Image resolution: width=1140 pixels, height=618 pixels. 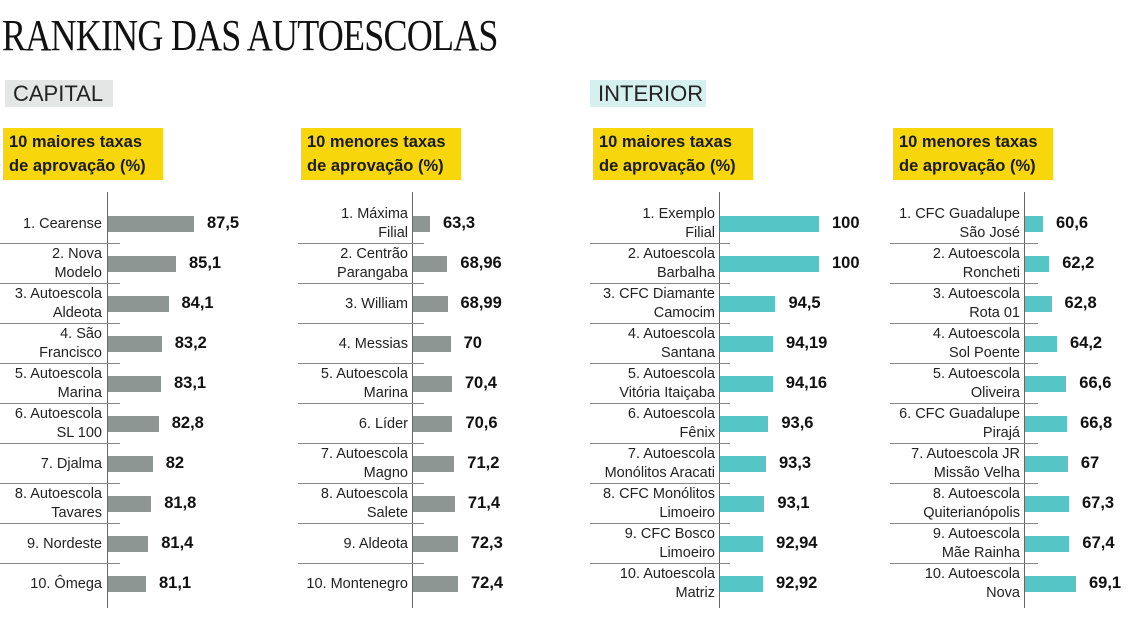 I want to click on bar-row: 7. Autoescola JR Missão Velha 67, so click(x=1015, y=464).